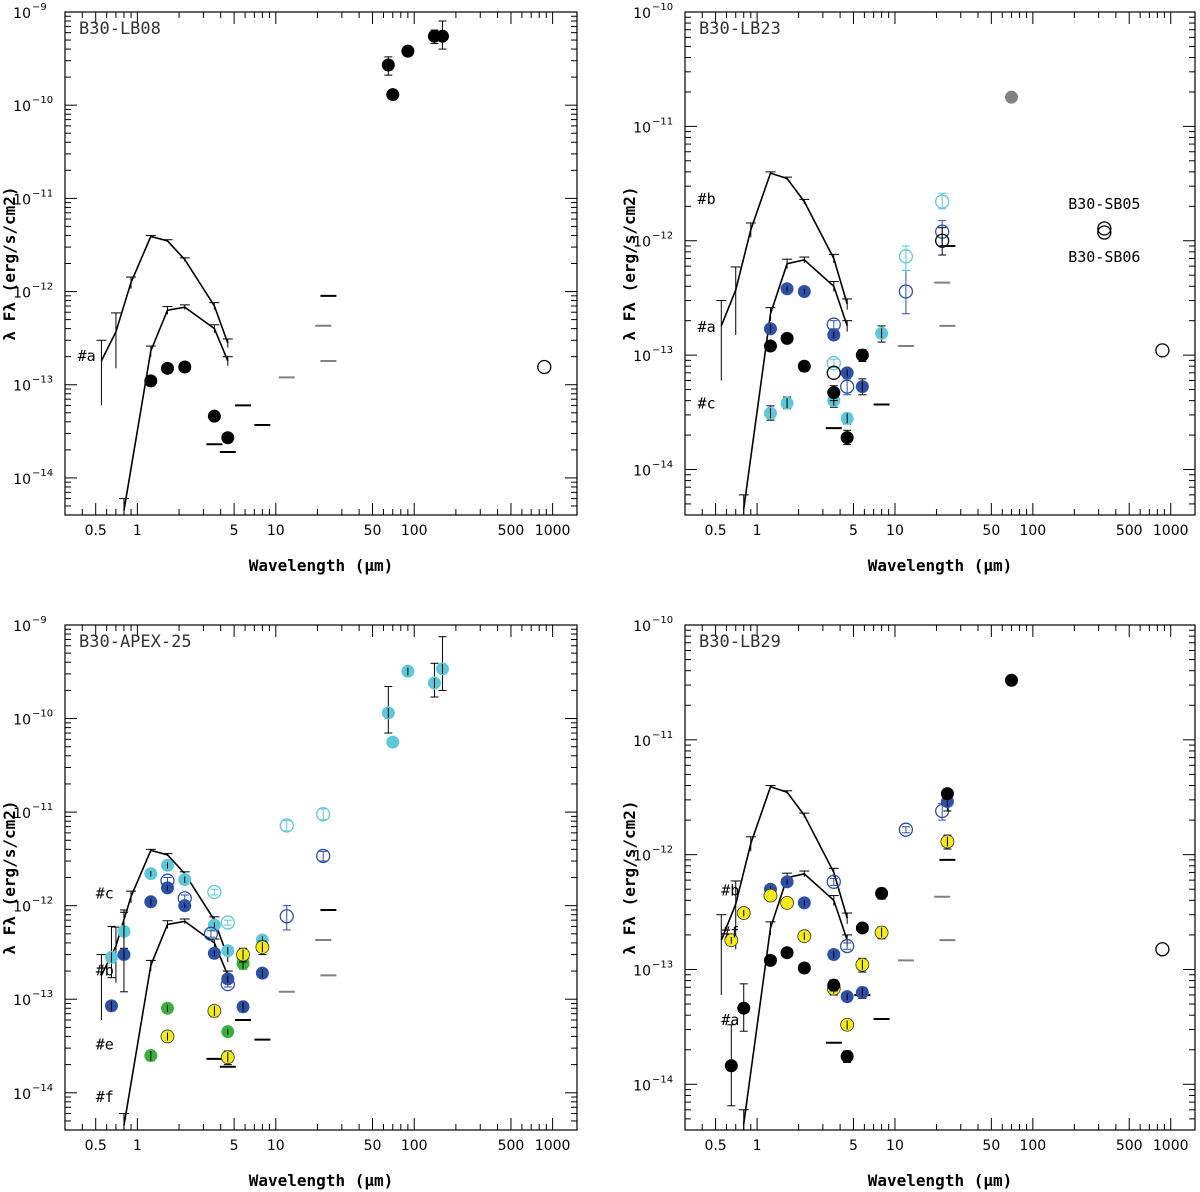 This screenshot has width=1200, height=1192. What do you see at coordinates (135, 642) in the screenshot?
I see `panel-title: B30-APEX-25` at bounding box center [135, 642].